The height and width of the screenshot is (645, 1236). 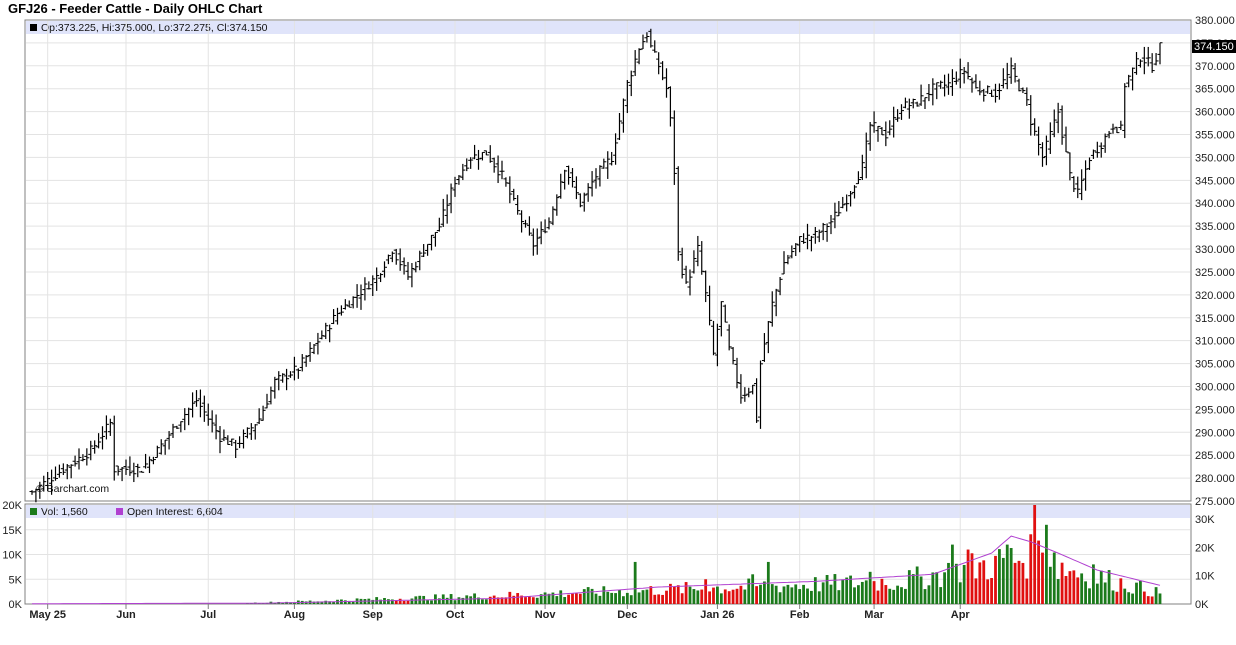 I want to click on x-tick-label: May 25, so click(x=47, y=615).